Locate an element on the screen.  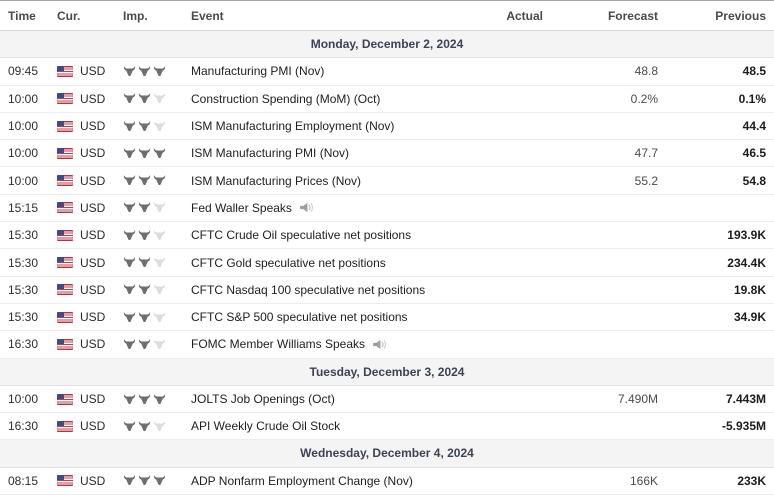
event-label: Fed Waller Speaks is located at coordinates (241, 207).